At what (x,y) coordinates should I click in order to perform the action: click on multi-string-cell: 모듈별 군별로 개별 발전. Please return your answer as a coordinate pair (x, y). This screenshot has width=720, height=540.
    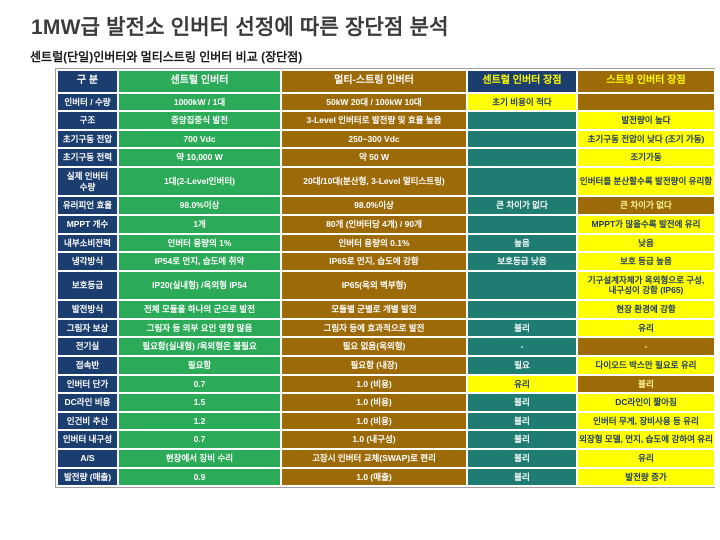
    Looking at the image, I should click on (374, 309).